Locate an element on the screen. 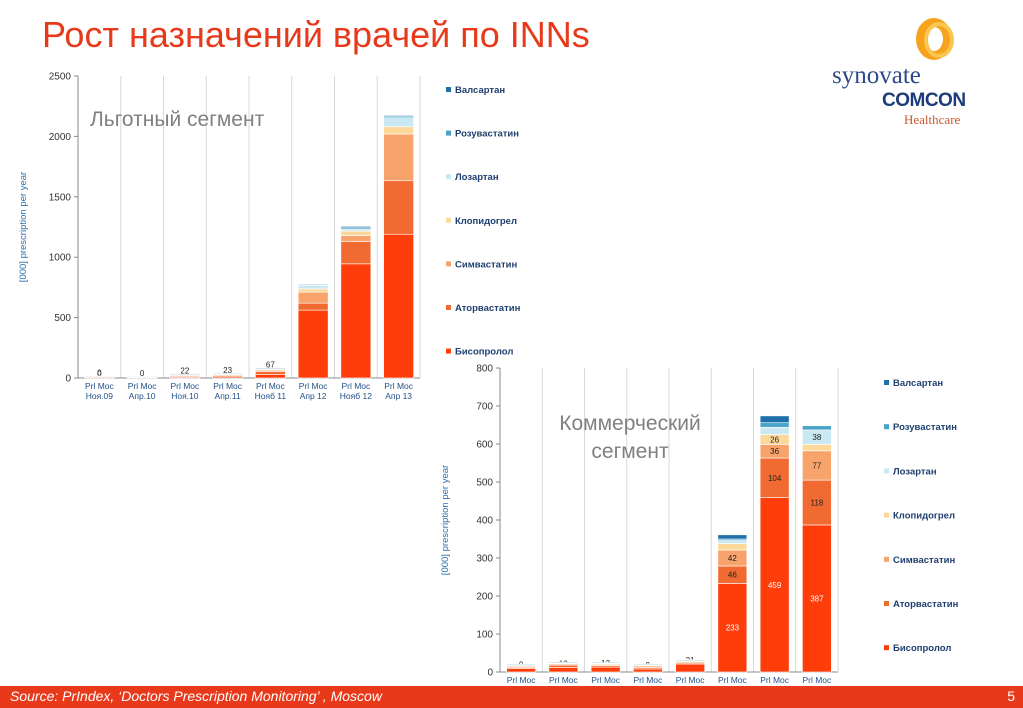 This screenshot has height=708, width=1023. bar-data-label: 77 is located at coordinates (816, 465).